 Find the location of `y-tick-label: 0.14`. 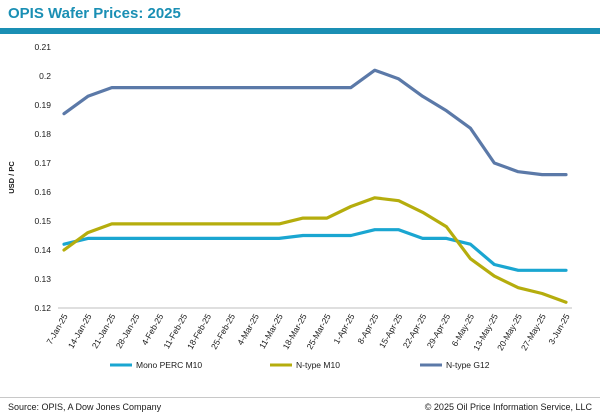

y-tick-label: 0.14 is located at coordinates (42, 250).